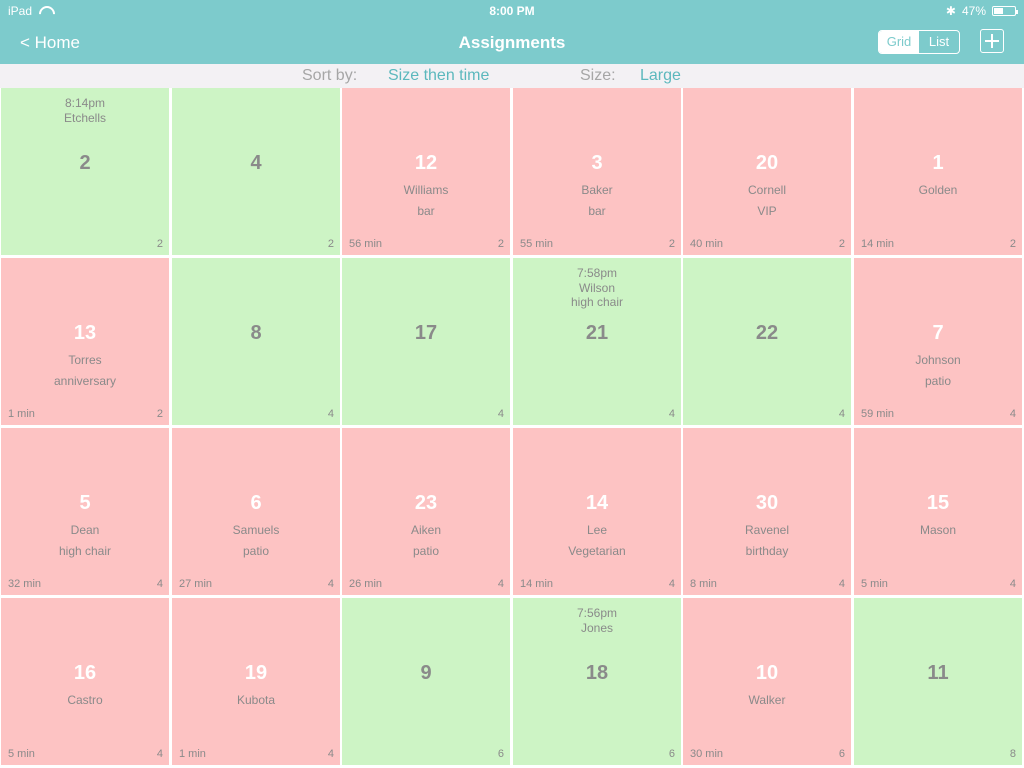 The image size is (1024, 768). Describe the element at coordinates (597, 628) in the screenshot. I see `reservation-name: Jones` at that location.